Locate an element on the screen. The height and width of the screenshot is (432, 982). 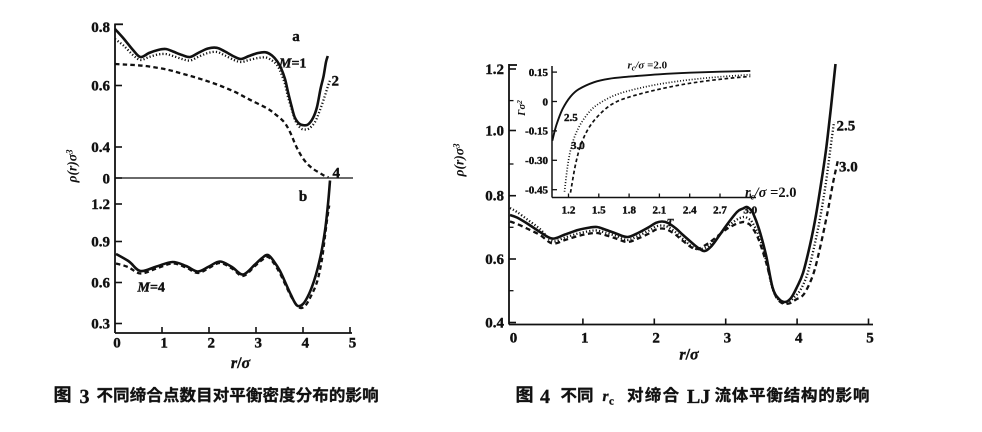
svg-text: -0.45 is located at coordinates (536, 191).